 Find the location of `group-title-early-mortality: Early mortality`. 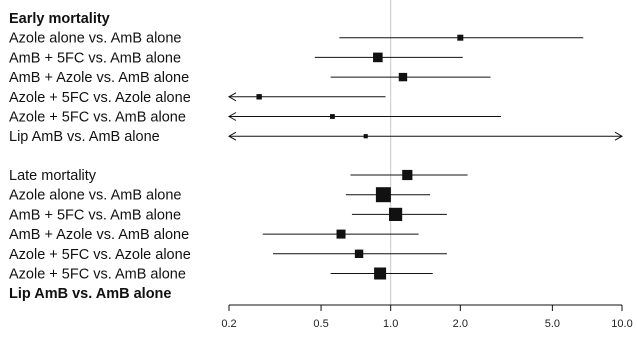

group-title-early-mortality: Early mortality is located at coordinates (59, 19).